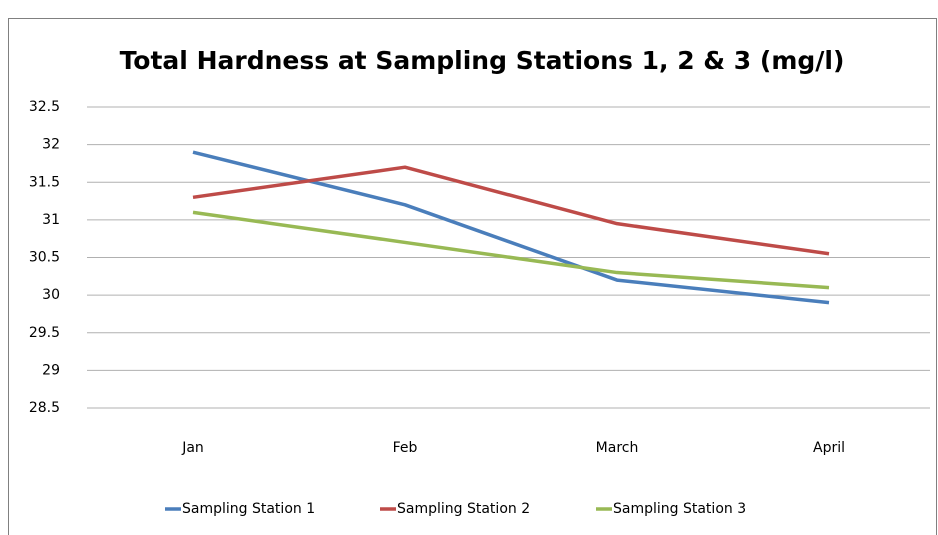 The height and width of the screenshot is (535, 938). Describe the element at coordinates (679, 509) in the screenshot. I see `legend-label: Sampling Station 3` at that location.